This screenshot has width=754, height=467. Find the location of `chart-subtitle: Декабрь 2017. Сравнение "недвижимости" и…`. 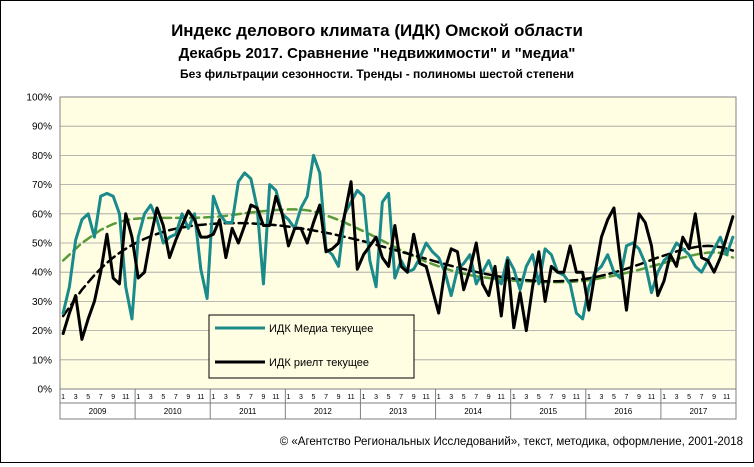

chart-subtitle: Декабрь 2017. Сравнение "недвижимости" и… is located at coordinates (377, 53).